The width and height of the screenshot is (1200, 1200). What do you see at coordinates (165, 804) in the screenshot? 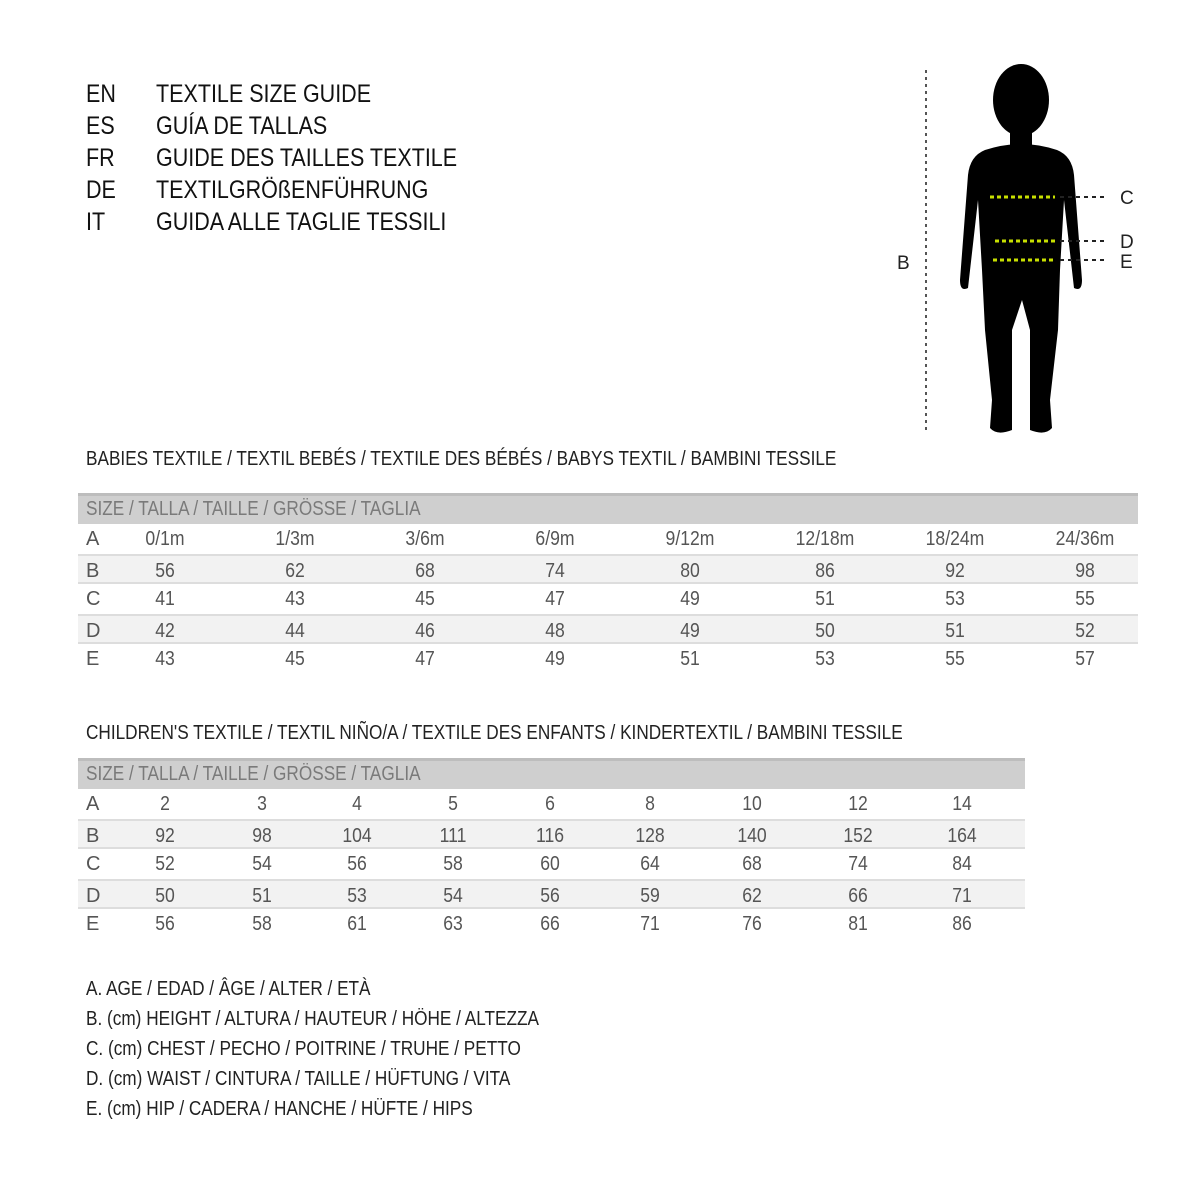
I see `table-cell: 2` at bounding box center [165, 804].